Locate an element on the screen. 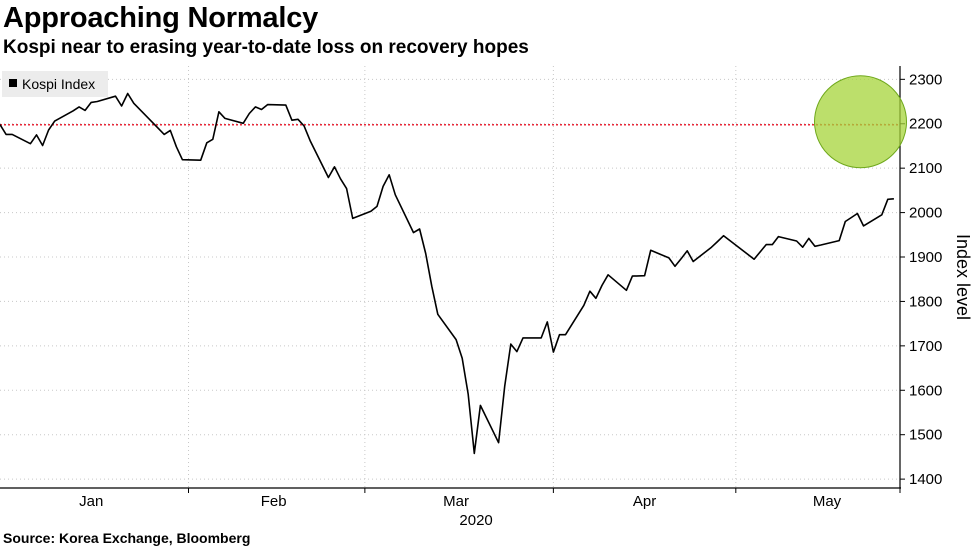 The width and height of the screenshot is (977, 549). legend-label: Kospi Index is located at coordinates (58, 84).